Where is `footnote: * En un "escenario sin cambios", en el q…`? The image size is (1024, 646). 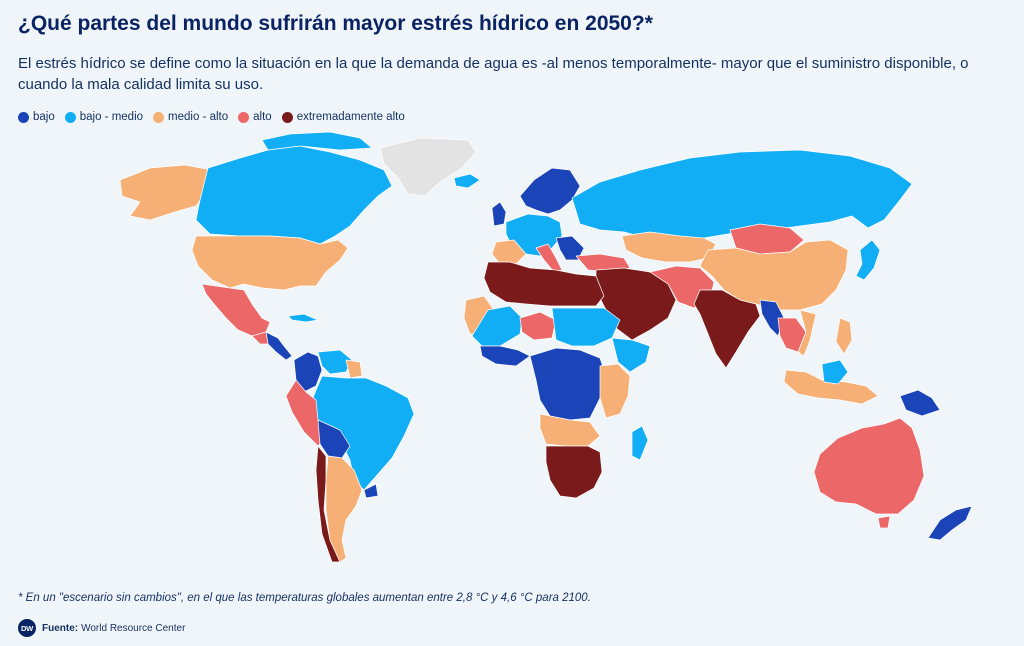 footnote: * En un "escenario sin cambios", en el q… is located at coordinates (304, 598).